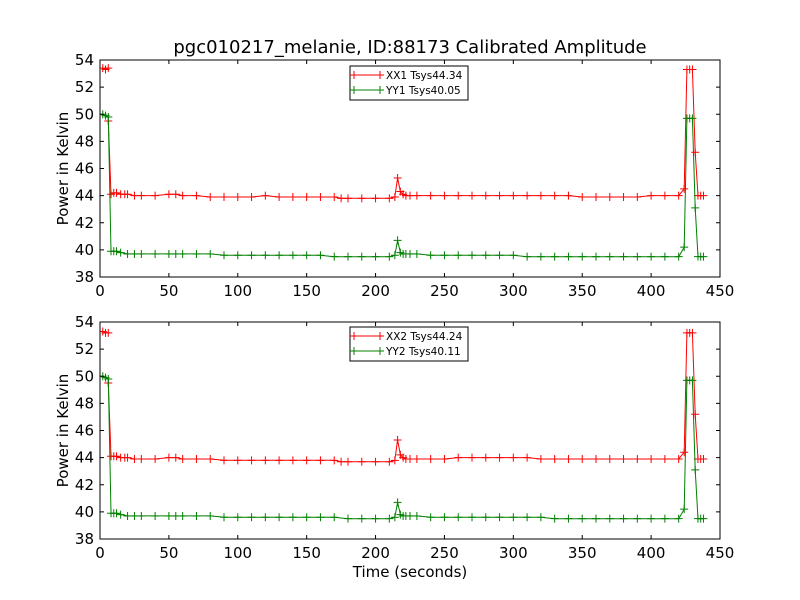 Image resolution: width=800 pixels, height=600 pixels. I want to click on x-tick-label: 150, so click(306, 291).